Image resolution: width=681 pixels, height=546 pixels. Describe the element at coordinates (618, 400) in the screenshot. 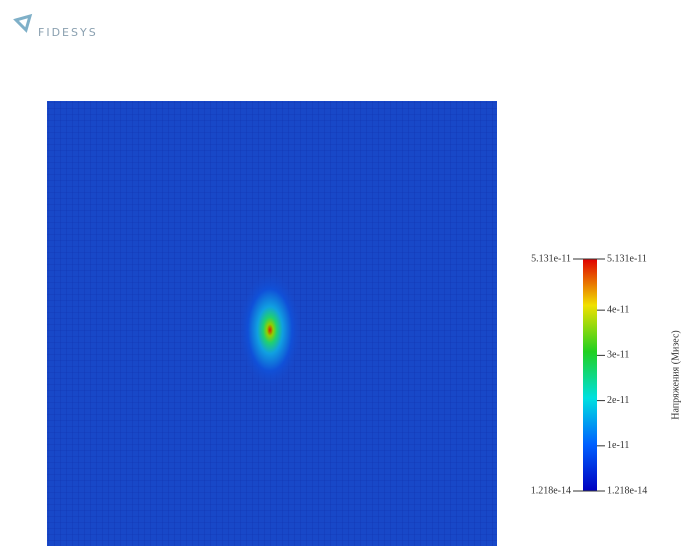

I see `colorbar-tick-label: 2e-11` at that location.